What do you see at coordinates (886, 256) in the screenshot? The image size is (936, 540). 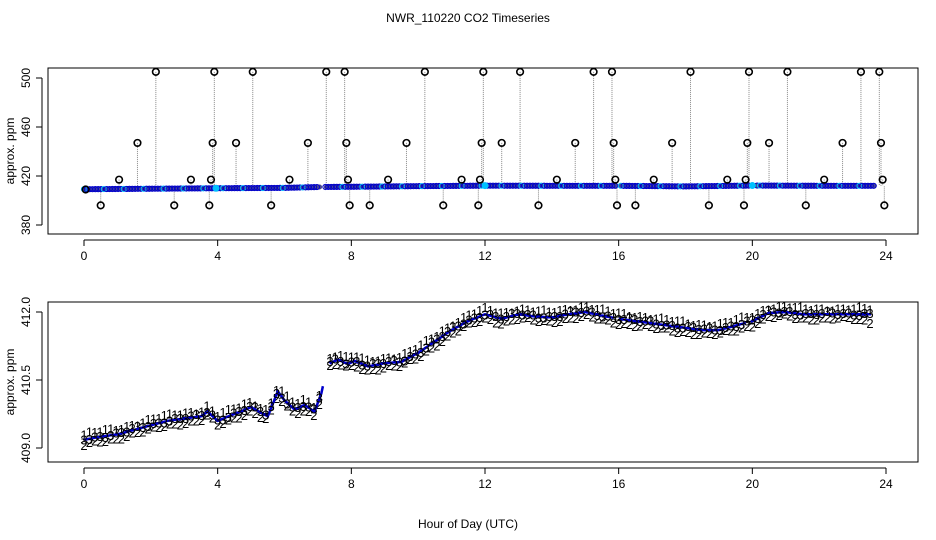 I see `x-tick-label: 24` at bounding box center [886, 256].